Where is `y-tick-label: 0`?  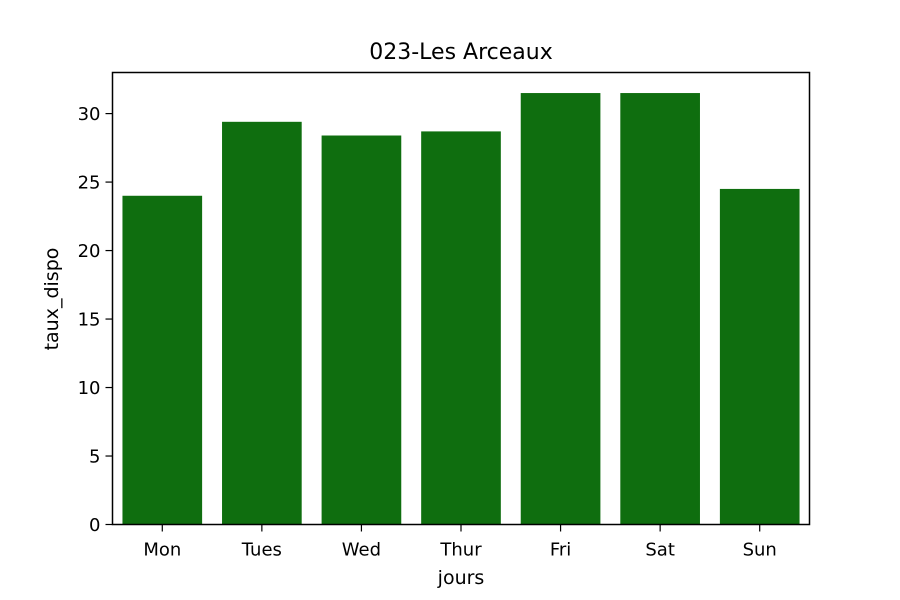
y-tick-label: 0 is located at coordinates (94, 525).